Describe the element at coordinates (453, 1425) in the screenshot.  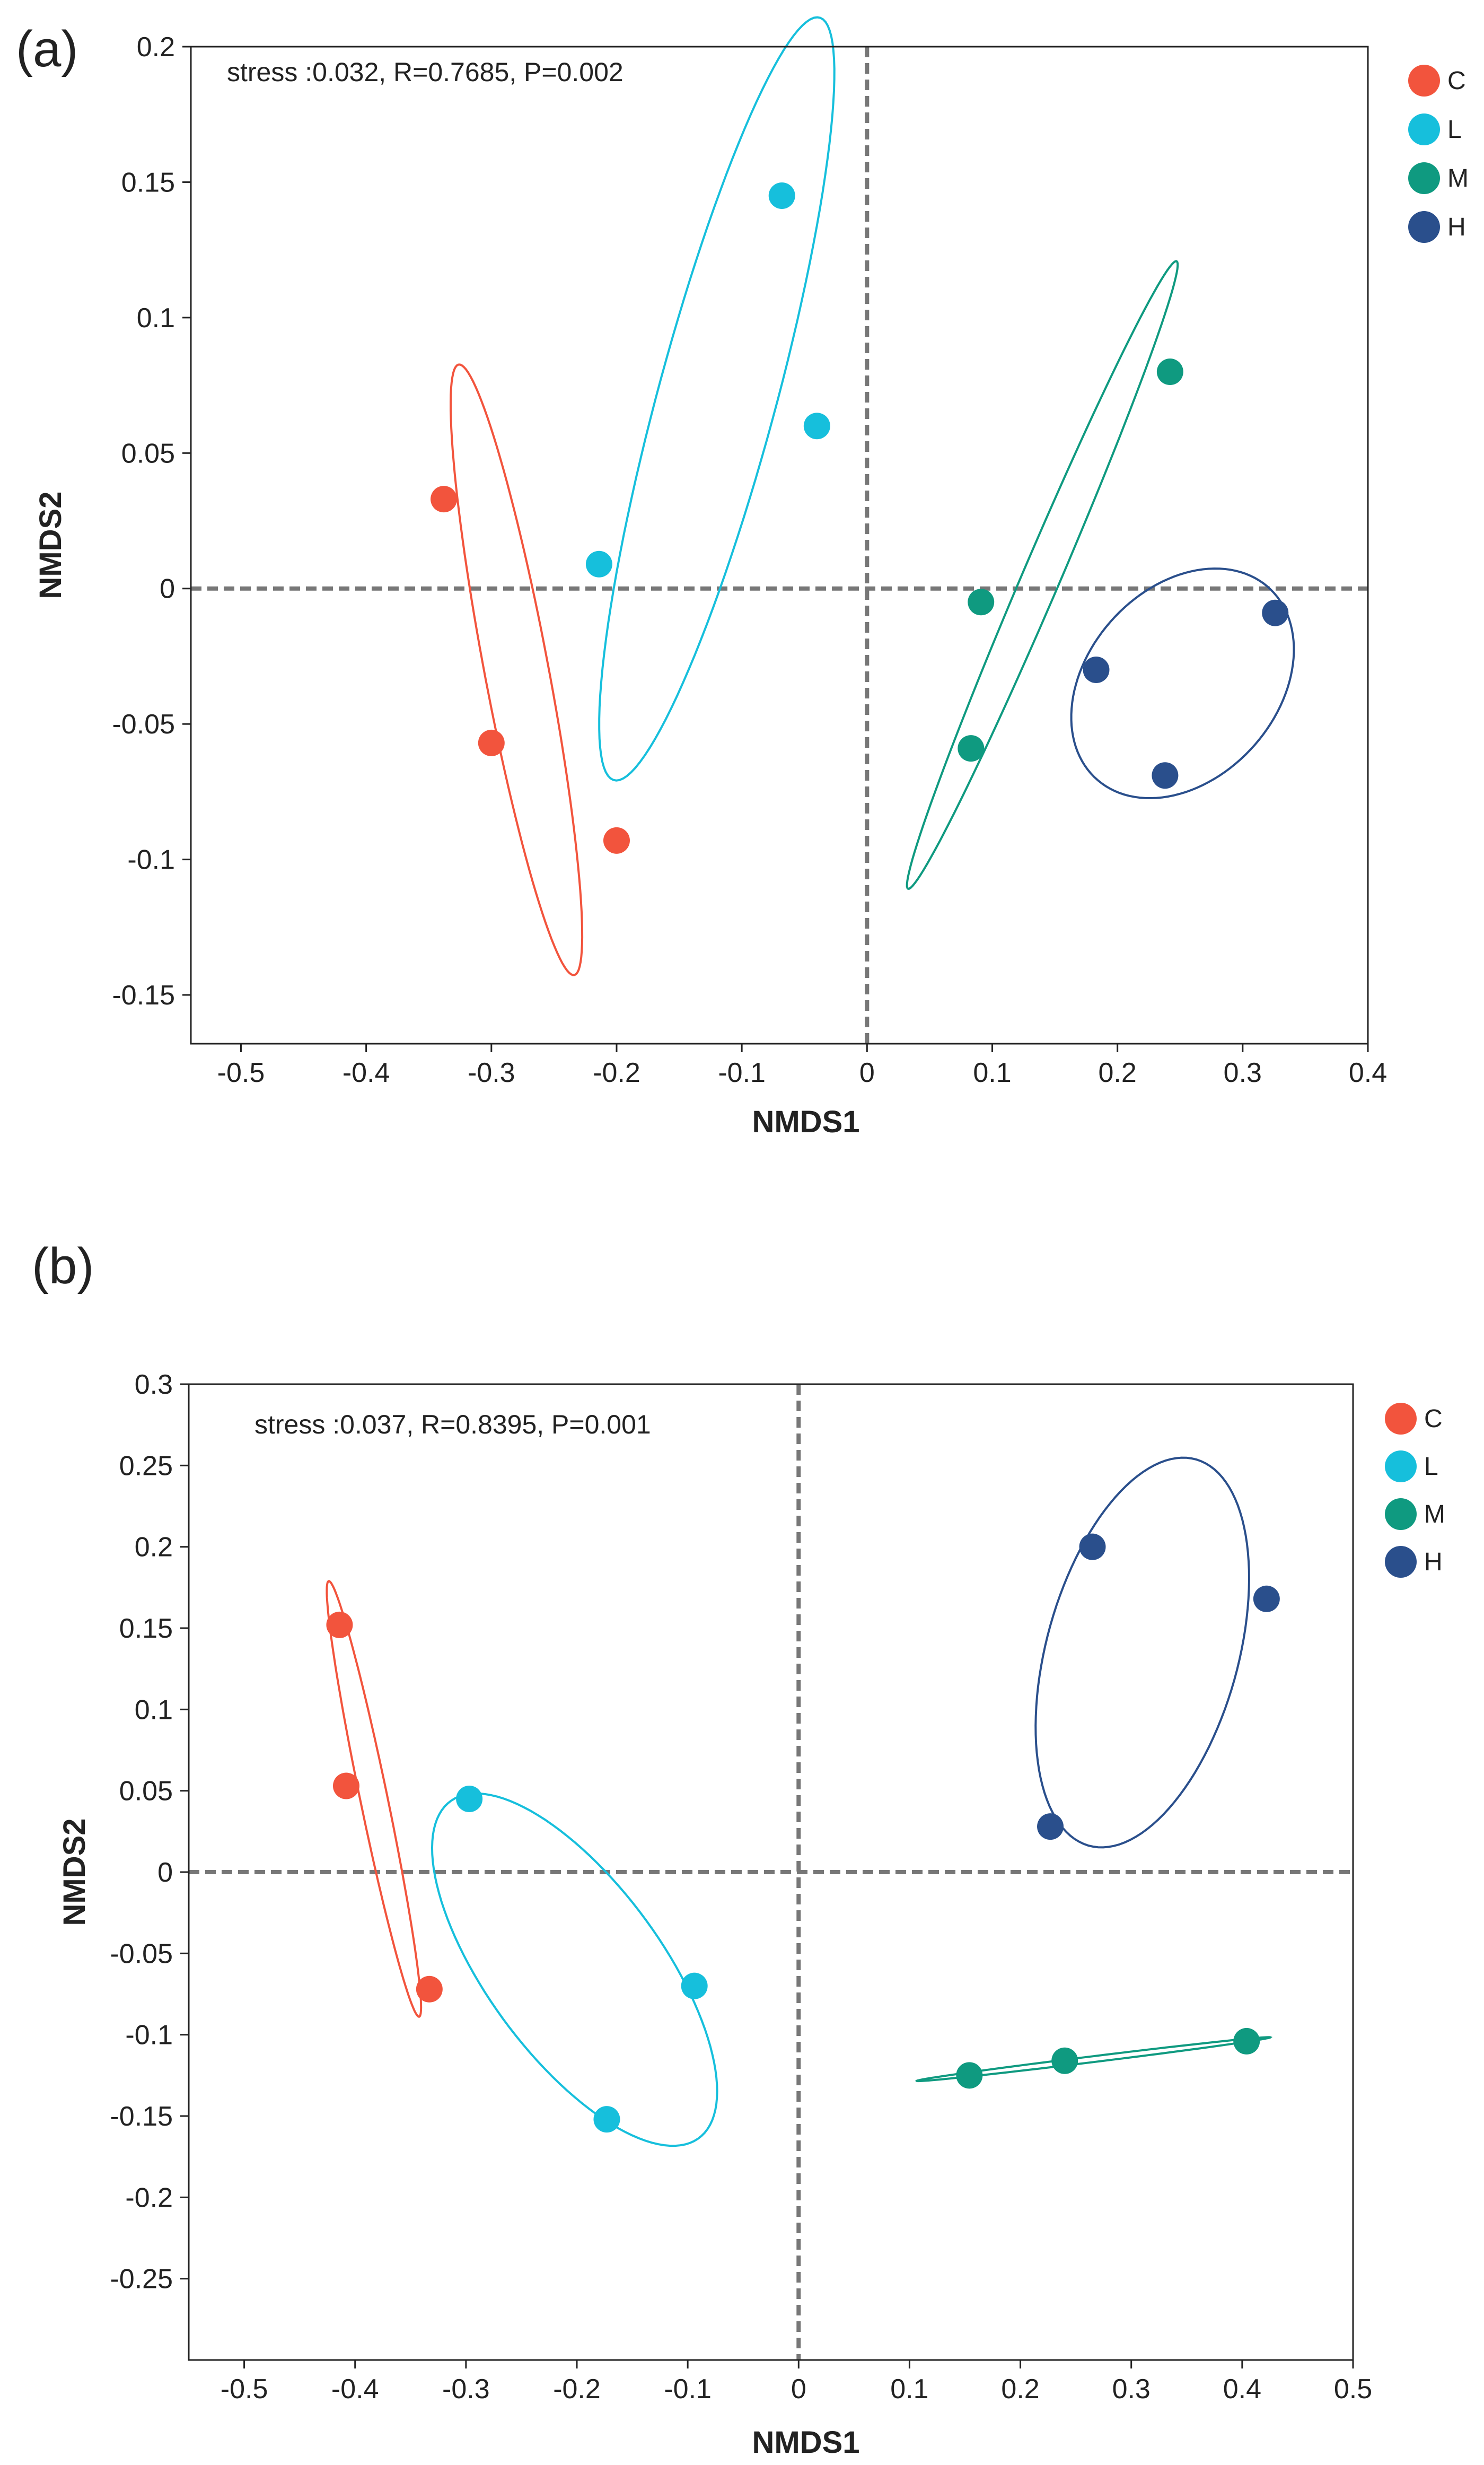
I see `annotation-b: stress :0.037, R=0.8395, P=0.001` at that location.